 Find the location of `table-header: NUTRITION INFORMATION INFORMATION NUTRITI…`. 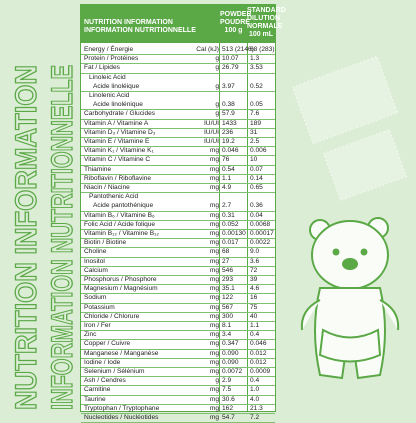

table-header: NUTRITION INFORMATION INFORMATION NUTRITI… is located at coordinates (183, 24).